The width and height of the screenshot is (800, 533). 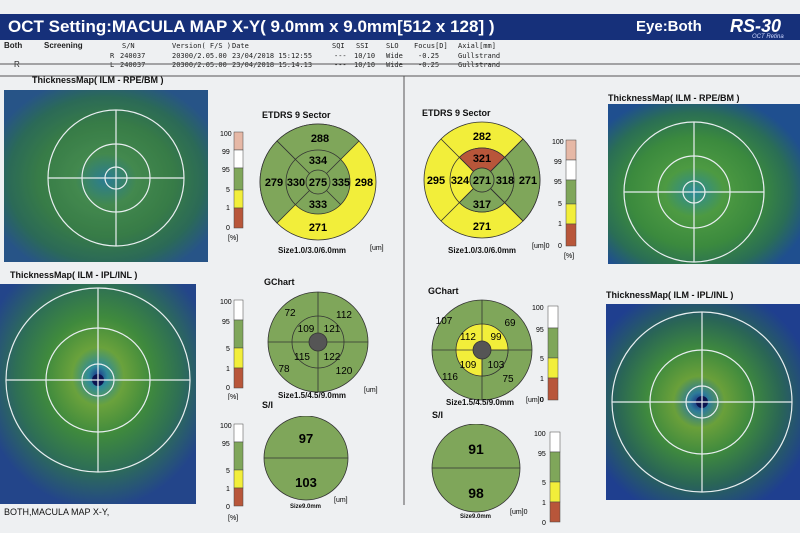 What do you see at coordinates (318, 228) in the screenshot?
I see `etdrs-r-outer-bottom: 271` at bounding box center [318, 228].